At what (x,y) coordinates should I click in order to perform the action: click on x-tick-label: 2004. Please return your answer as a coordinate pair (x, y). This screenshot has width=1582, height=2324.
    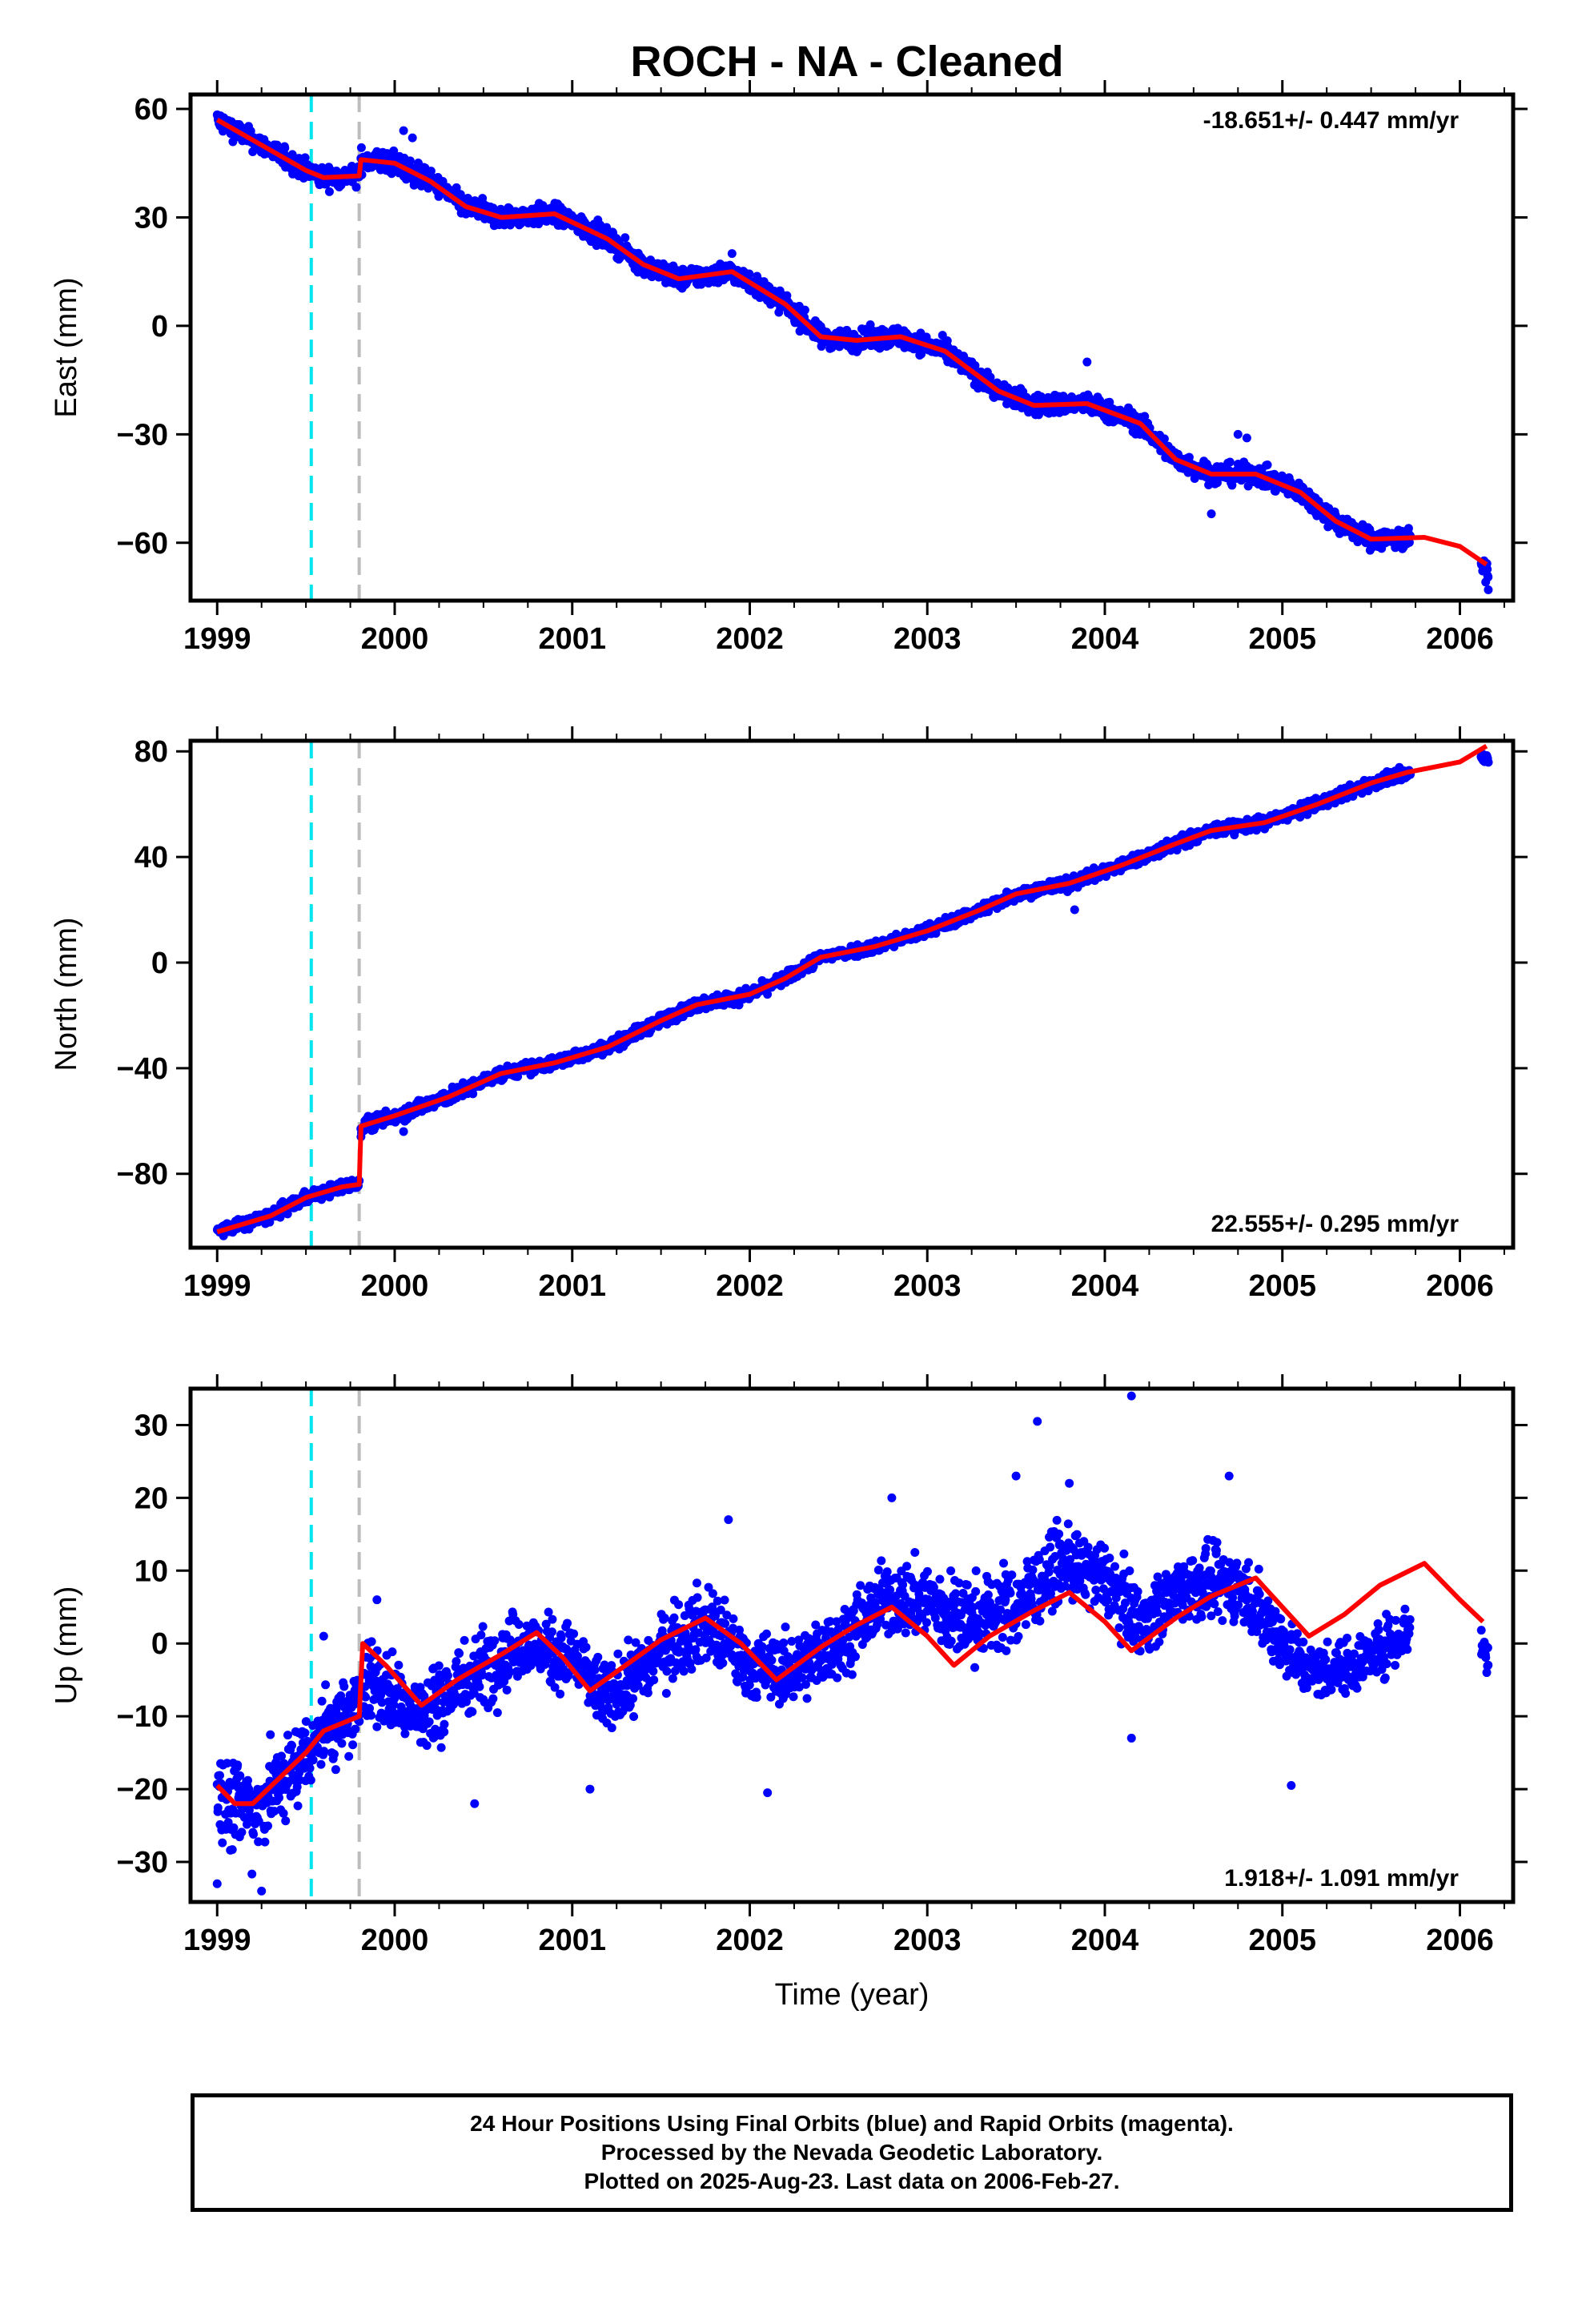
    Looking at the image, I should click on (1105, 639).